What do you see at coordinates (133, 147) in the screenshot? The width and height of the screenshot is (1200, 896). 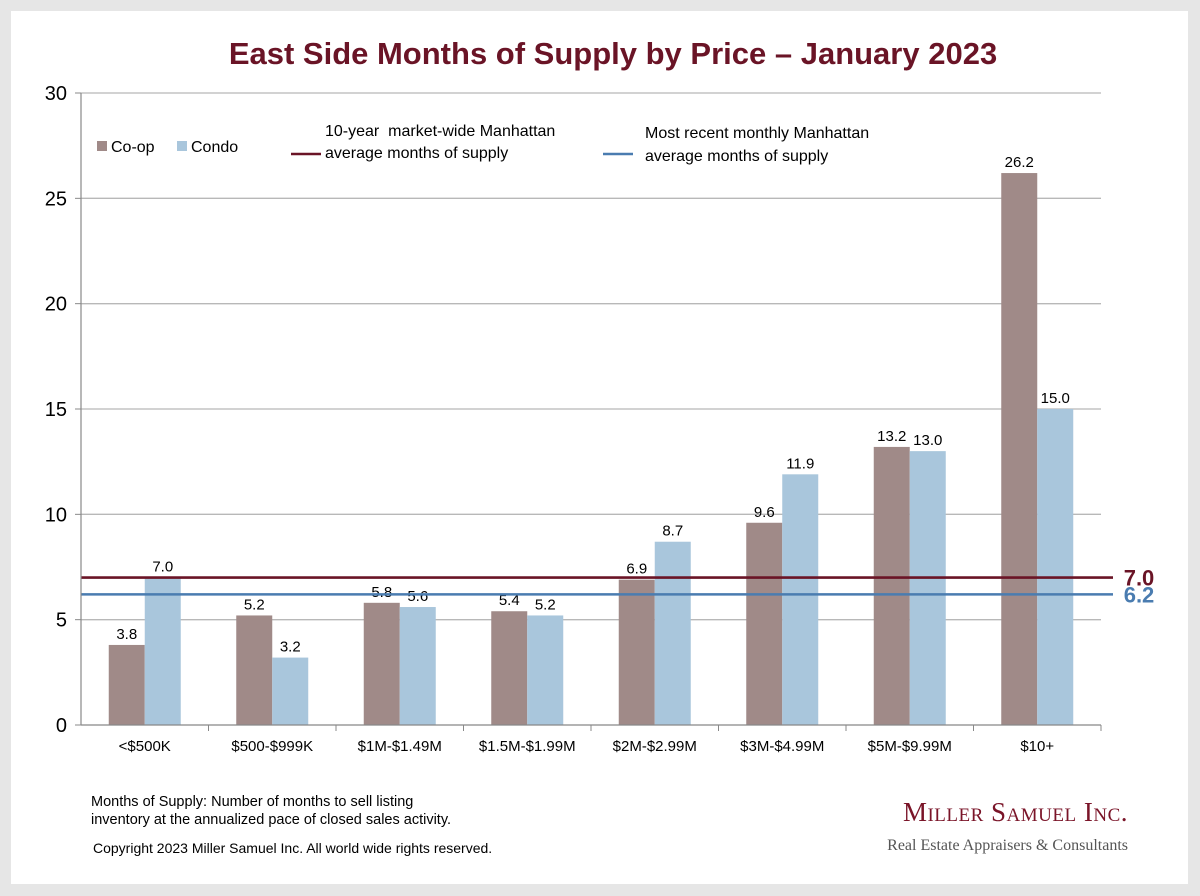 I see `legend-label: Co-op` at bounding box center [133, 147].